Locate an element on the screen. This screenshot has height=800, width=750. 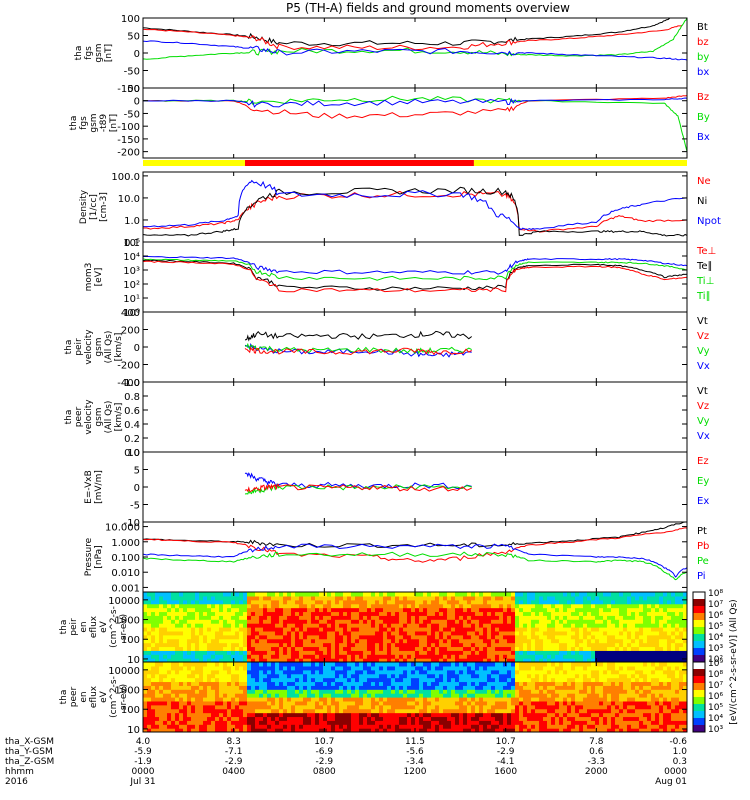
legend-entry: by is located at coordinates (703, 57).